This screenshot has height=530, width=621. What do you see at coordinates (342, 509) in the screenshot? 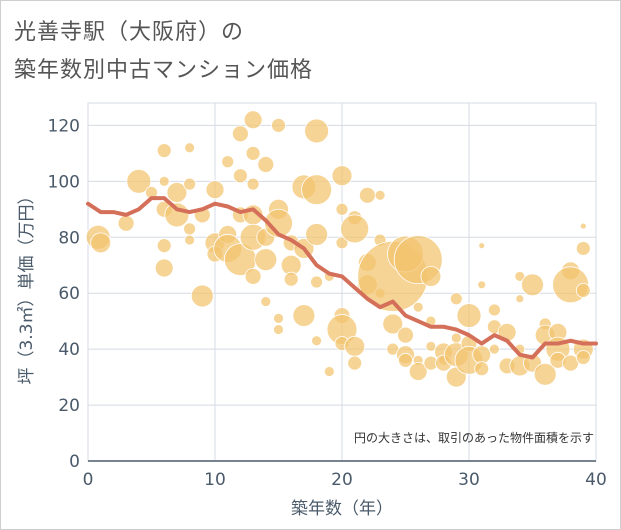
I see `x-axis-label: 築年数（年）` at bounding box center [342, 509].